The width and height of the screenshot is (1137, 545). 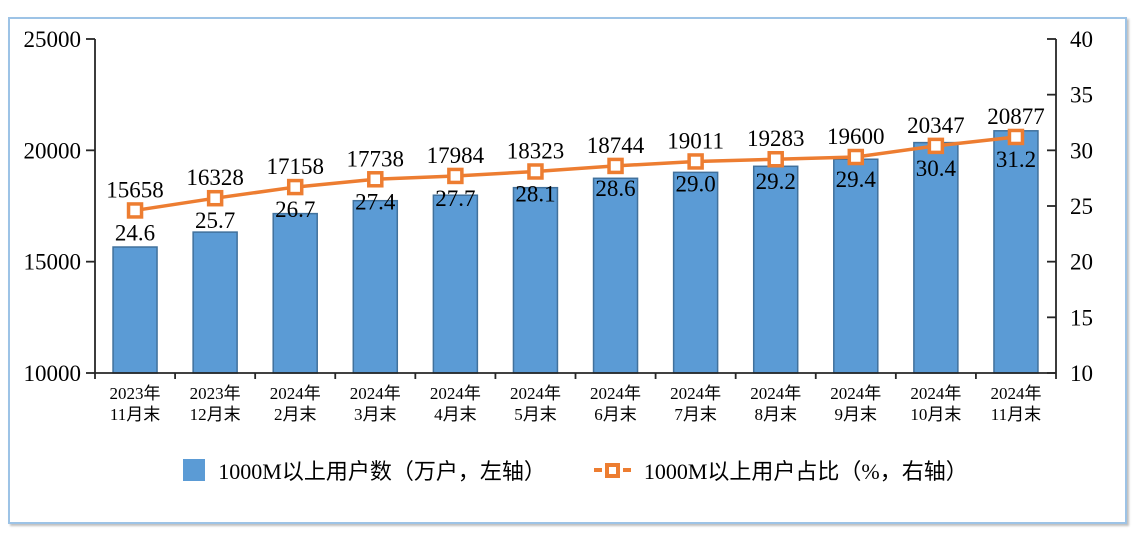 What do you see at coordinates (456, 155) in the screenshot?
I see `bar-value-label: 17984` at bounding box center [456, 155].